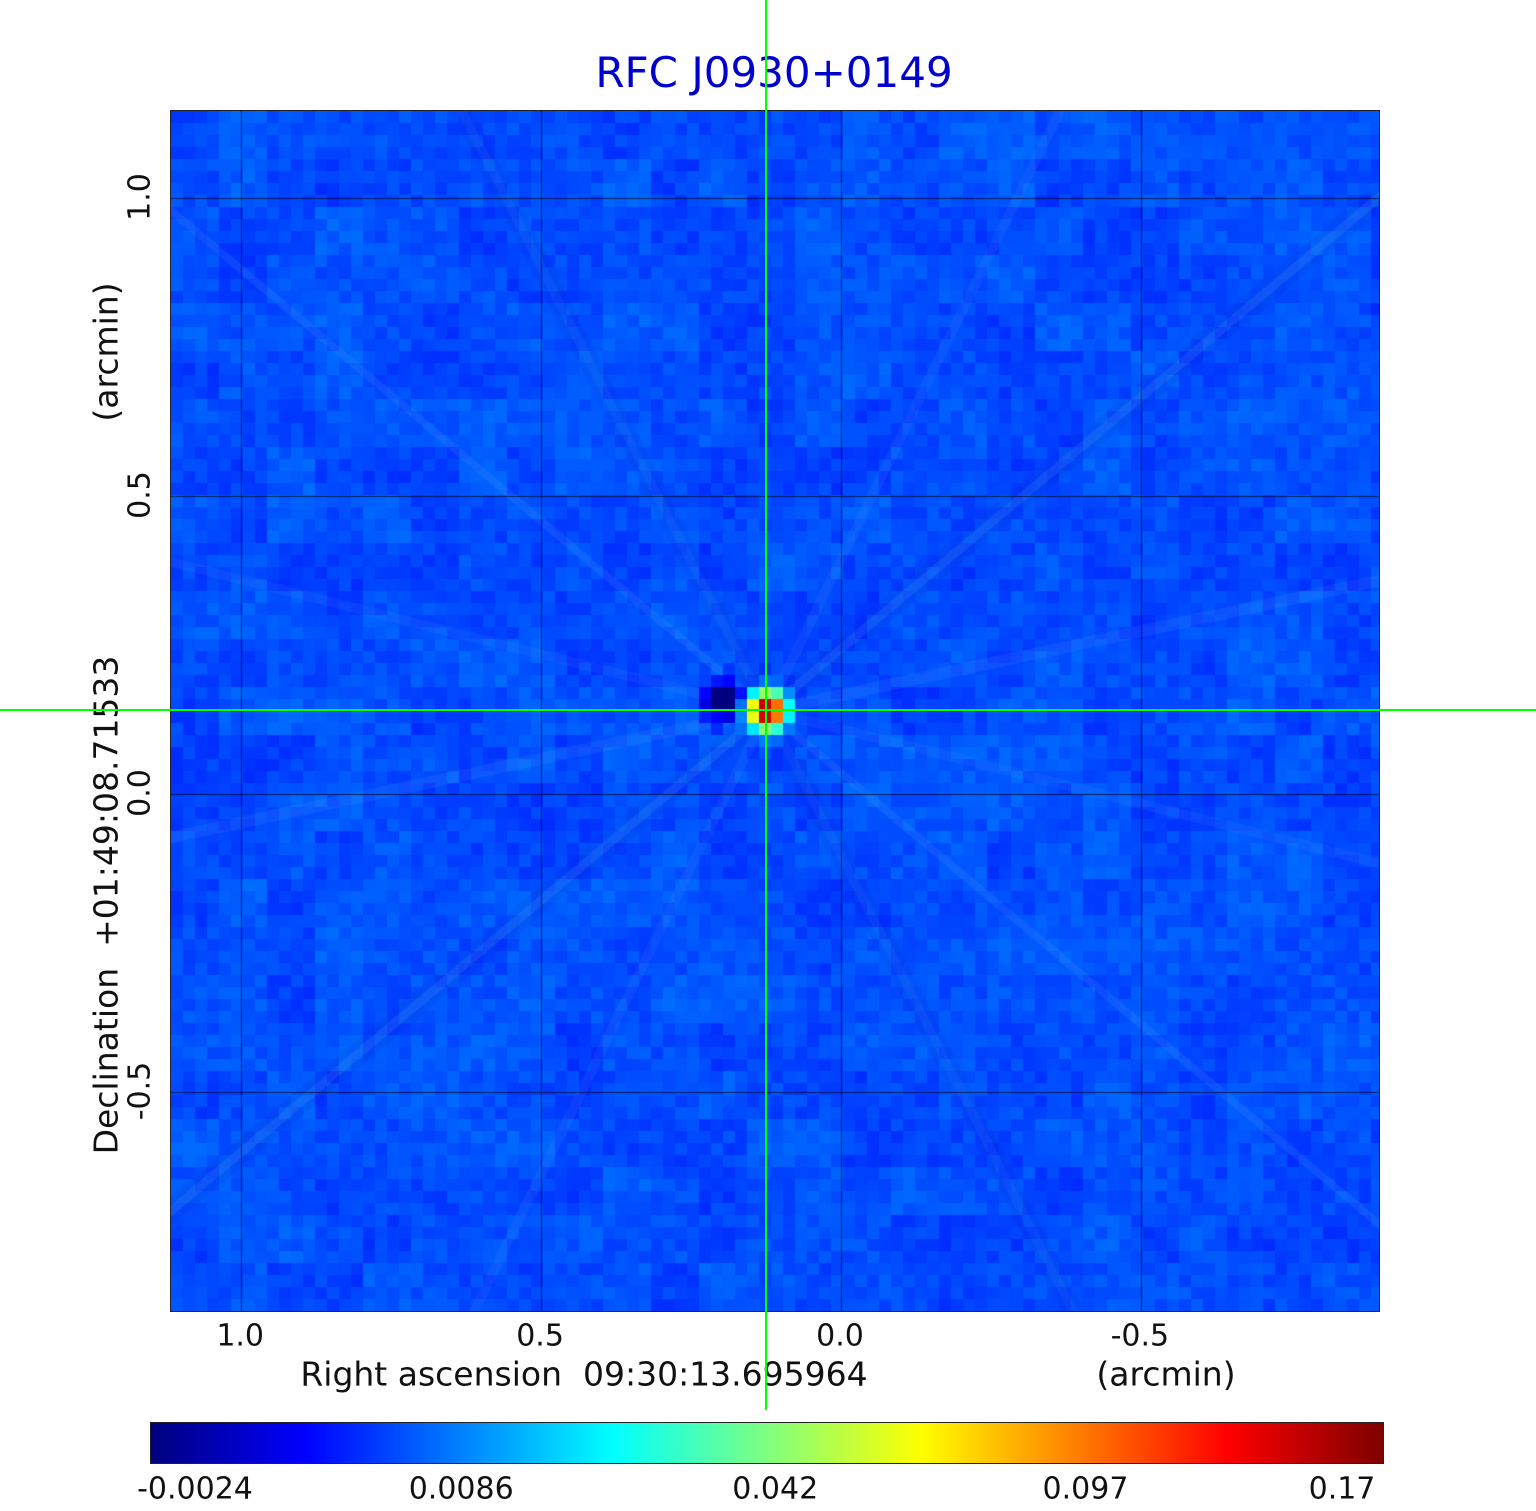  I want to click on crosshair-vertical-line, so click(766, 705).